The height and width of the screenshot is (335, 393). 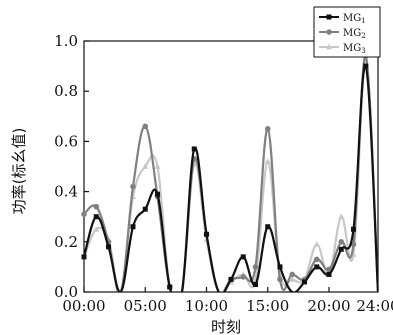 What do you see at coordinates (374, 306) in the screenshot?
I see `x-tick-label: 24:00` at bounding box center [374, 306].